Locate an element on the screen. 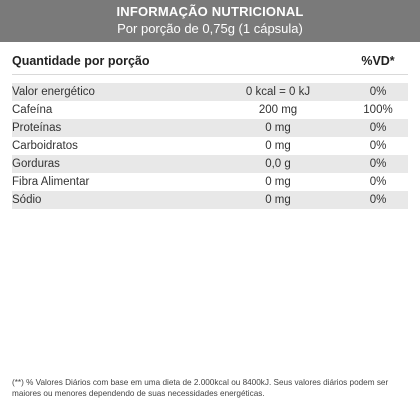 This screenshot has height=420, width=420. row-label: Fibra Alimentar is located at coordinates (51, 182).